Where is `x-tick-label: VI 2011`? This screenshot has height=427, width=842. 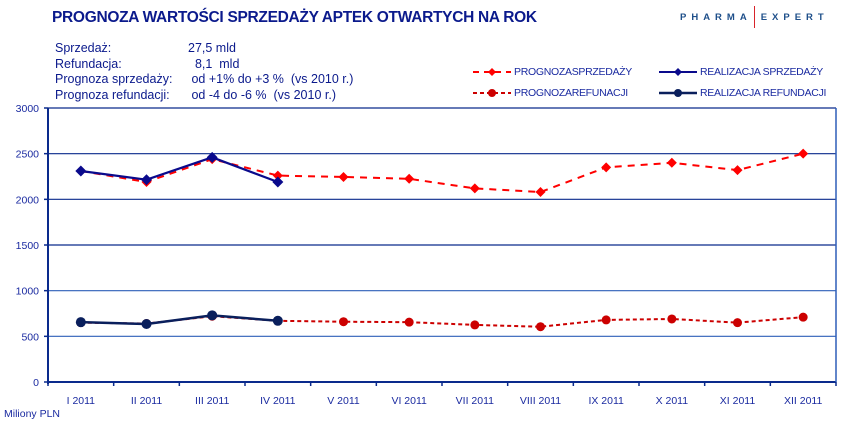 x-tick-label: VI 2011 is located at coordinates (409, 401).